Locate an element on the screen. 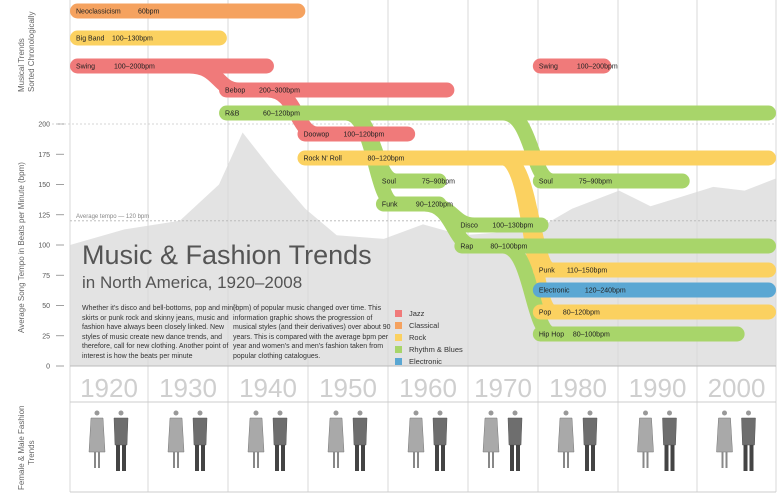  page-title: Music & Fashion Trends is located at coordinates (227, 255).